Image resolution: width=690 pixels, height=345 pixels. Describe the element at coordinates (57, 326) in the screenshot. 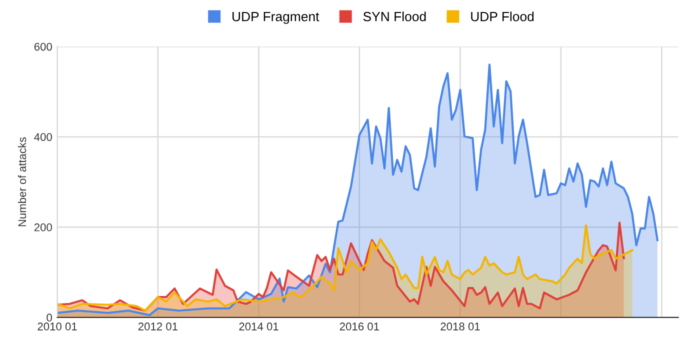

I see `x-tick-label: 2010 01` at that location.